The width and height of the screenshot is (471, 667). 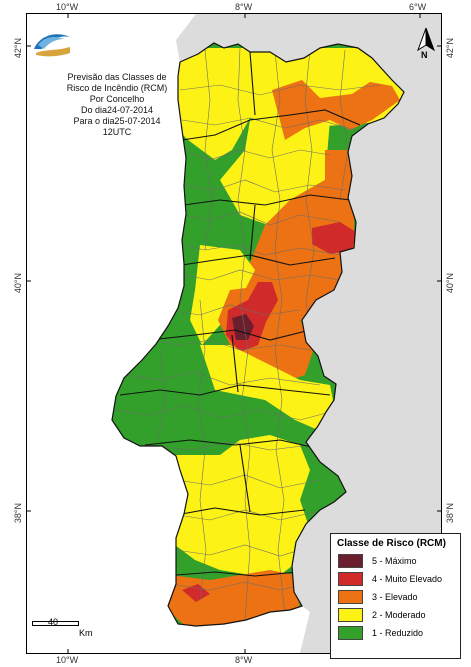 What do you see at coordinates (244, 660) in the screenshot?
I see `tick-label-bottom-8w: 8°W` at bounding box center [244, 660].